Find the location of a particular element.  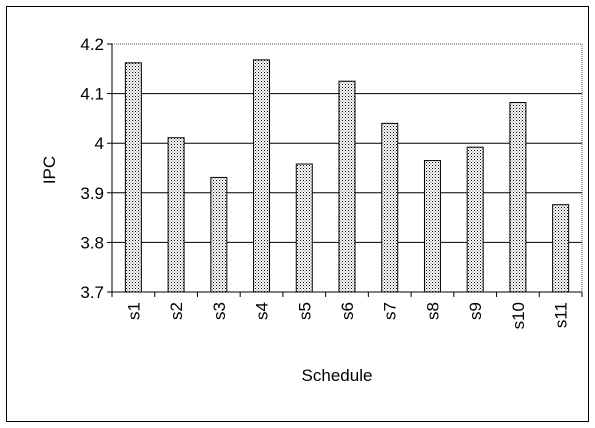

bar-s4 is located at coordinates (262, 176).